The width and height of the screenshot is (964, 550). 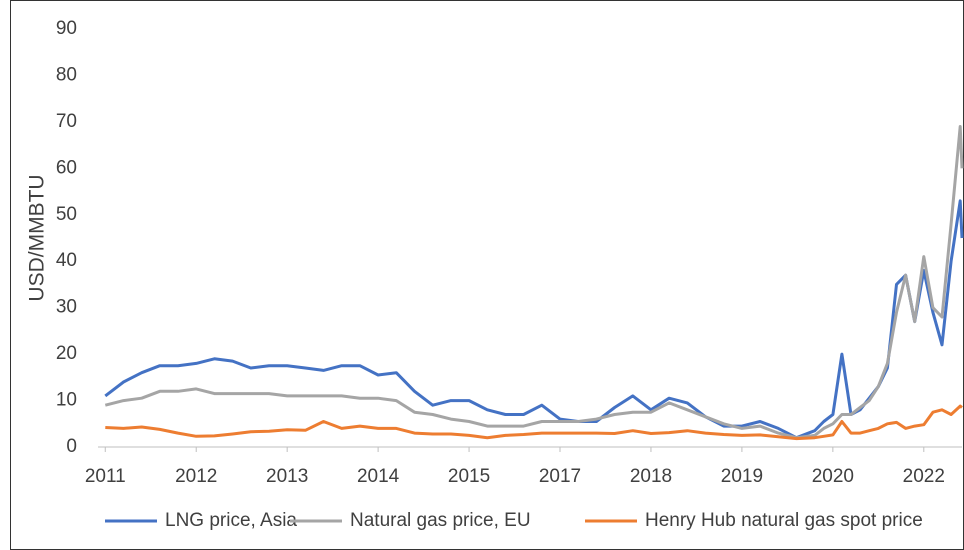 I want to click on y-tick-label: 10, so click(x=66, y=400).